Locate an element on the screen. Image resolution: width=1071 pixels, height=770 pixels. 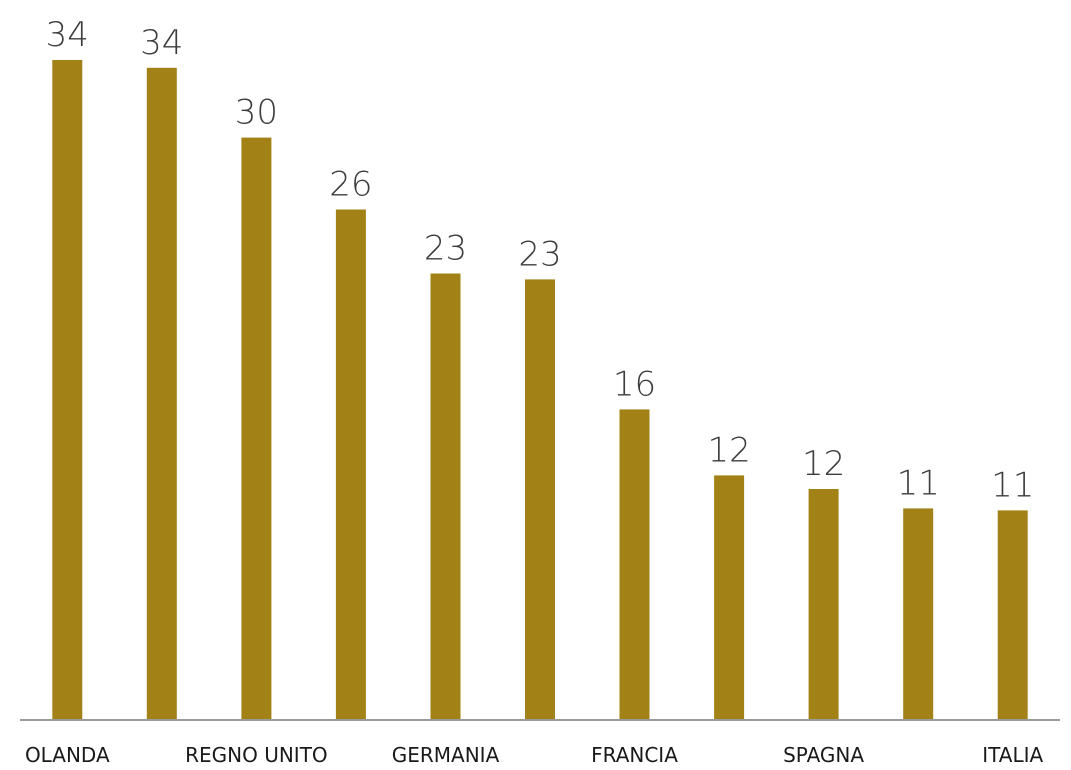
x-tick-label-7: FRANCIA is located at coordinates (634, 755).